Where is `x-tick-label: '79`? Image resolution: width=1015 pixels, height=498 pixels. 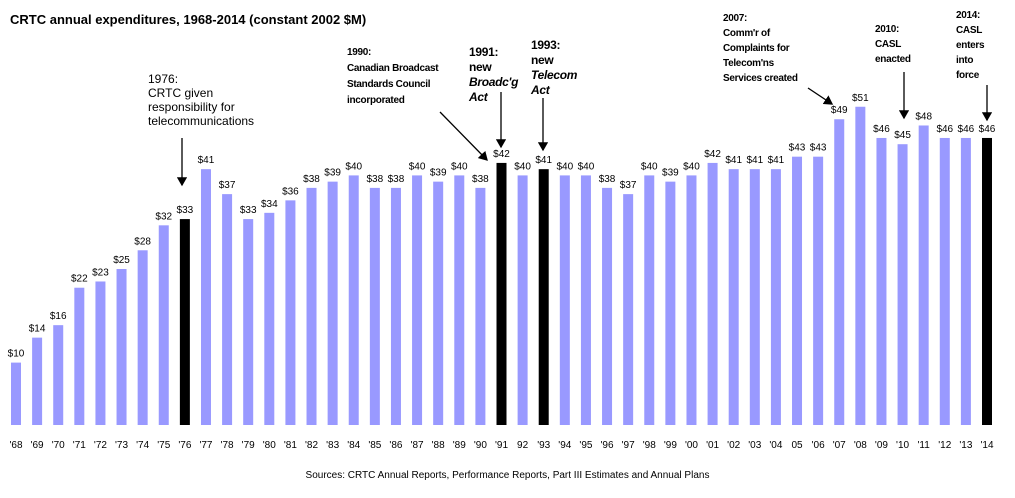 x-tick-label: '79 is located at coordinates (248, 445).